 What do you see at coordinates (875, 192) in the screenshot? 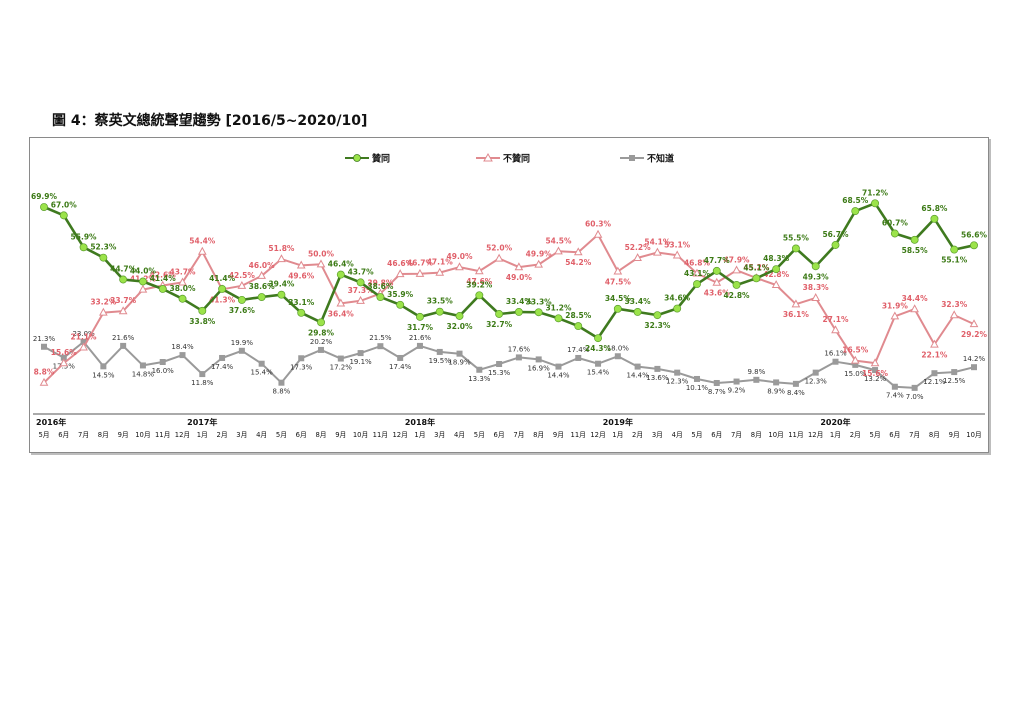
I see `approve-data-label: 71.2%` at bounding box center [875, 192].